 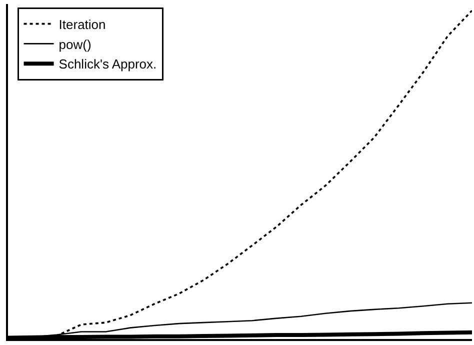 I want to click on legend-label: Iteration, so click(x=82, y=24).